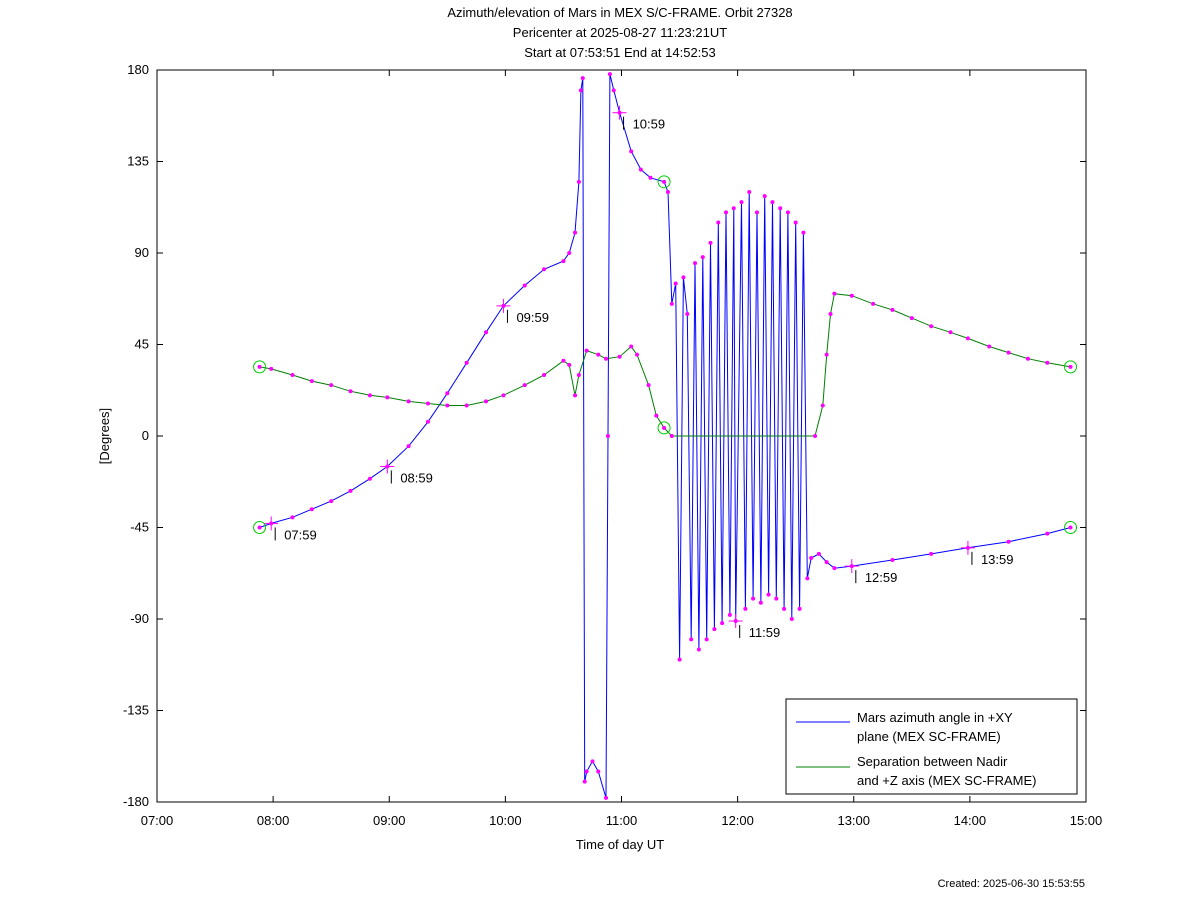  What do you see at coordinates (932, 761) in the screenshot?
I see `legend-separation-line-1: Separation between Nadir` at bounding box center [932, 761].